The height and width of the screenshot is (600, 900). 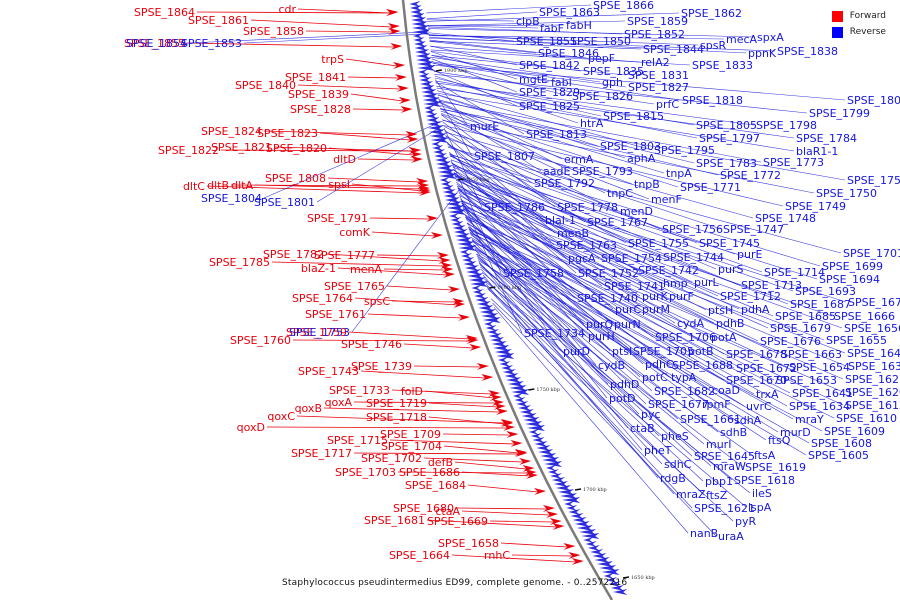 What do you see at coordinates (825, 291) in the screenshot?
I see `gene-label-reverse: SPSE_1693` at bounding box center [825, 291].